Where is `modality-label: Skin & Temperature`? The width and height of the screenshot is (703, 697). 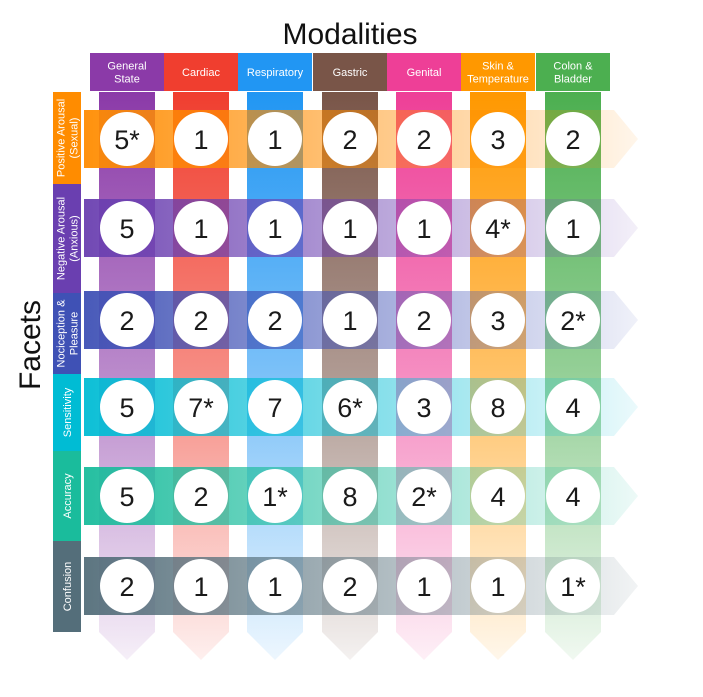
modality-label: Skin & Temperature is located at coordinates (498, 73).